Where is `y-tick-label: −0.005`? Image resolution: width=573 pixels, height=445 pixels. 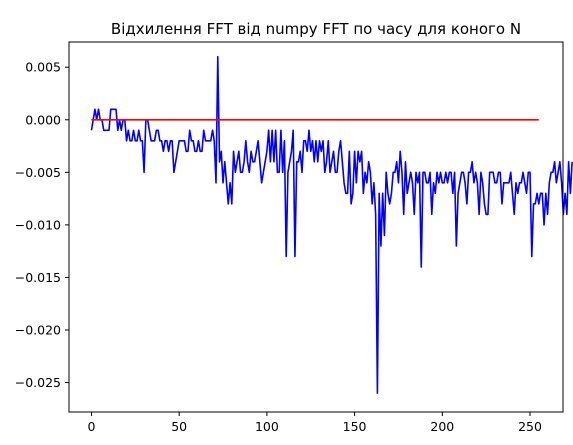
y-tick-label: −0.005 is located at coordinates (38, 172).